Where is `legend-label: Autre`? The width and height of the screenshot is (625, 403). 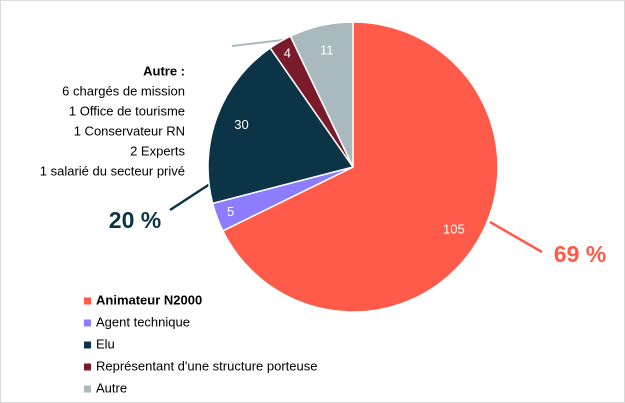
legend-label: Autre is located at coordinates (111, 387).